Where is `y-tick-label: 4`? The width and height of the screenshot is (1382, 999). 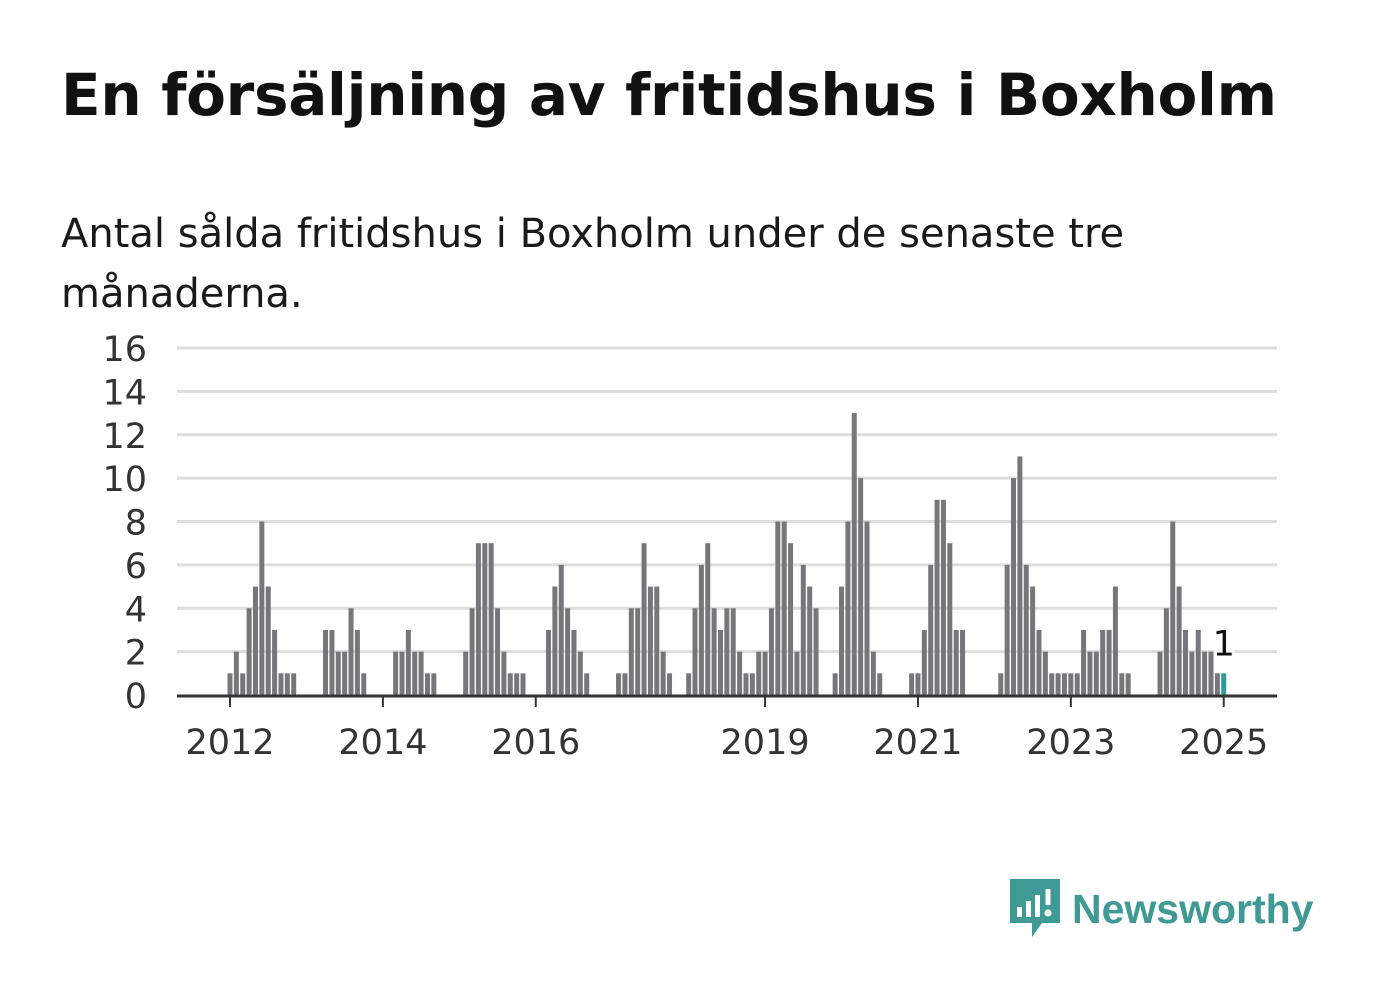 y-tick-label: 4 is located at coordinates (136, 610).